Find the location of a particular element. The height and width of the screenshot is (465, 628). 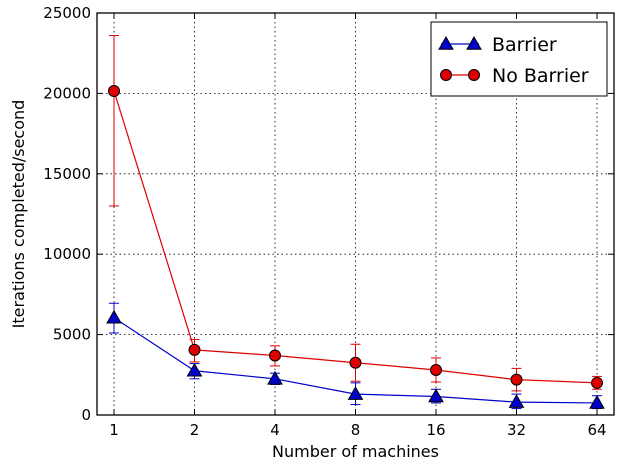

x-axis-label: Number of machines is located at coordinates (355, 451).